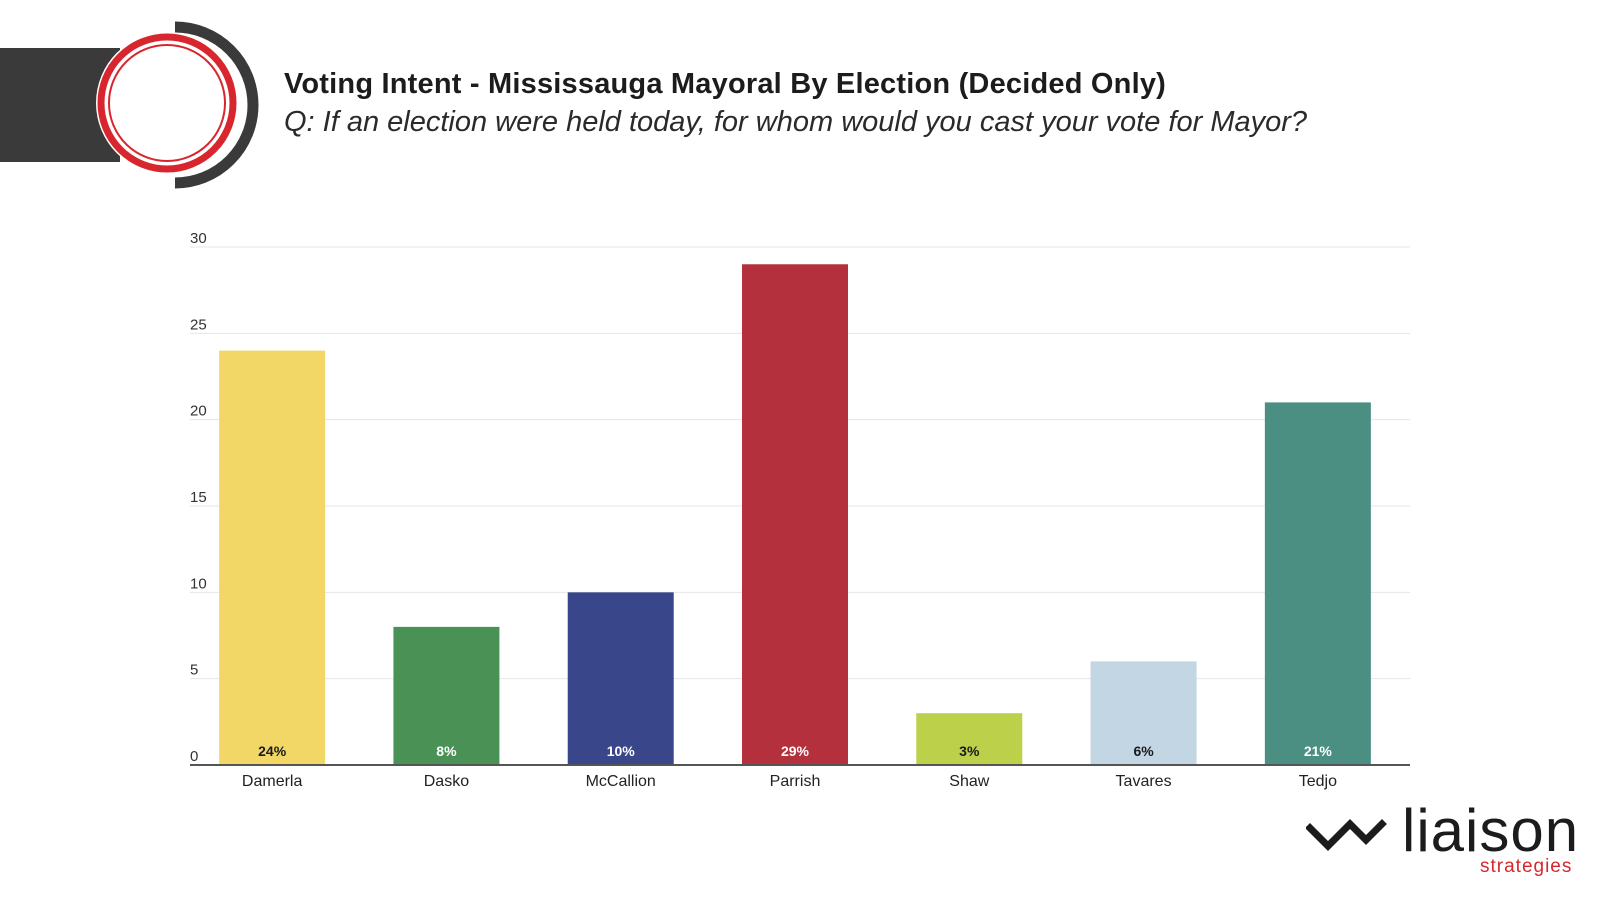 This screenshot has height=900, width=1600. Describe the element at coordinates (198, 583) in the screenshot. I see `y-tick-label: 10` at that location.